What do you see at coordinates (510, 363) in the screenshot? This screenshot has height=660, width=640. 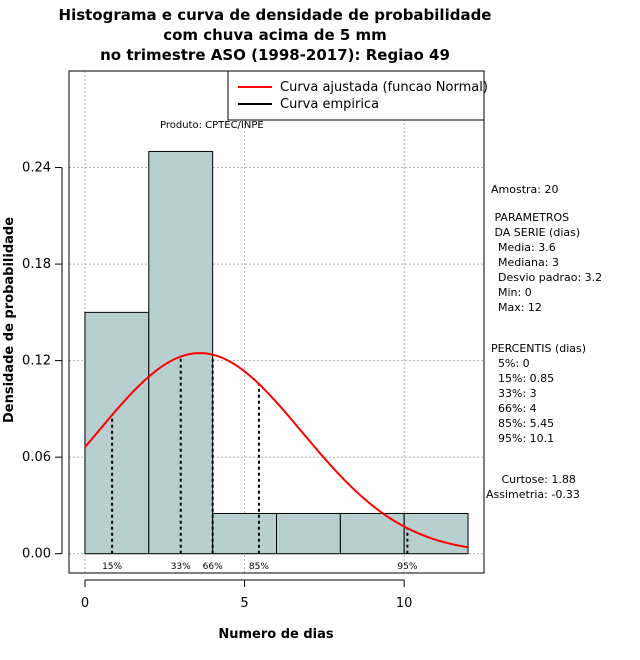 I see `percentile-5: 5%: 0` at bounding box center [510, 363].